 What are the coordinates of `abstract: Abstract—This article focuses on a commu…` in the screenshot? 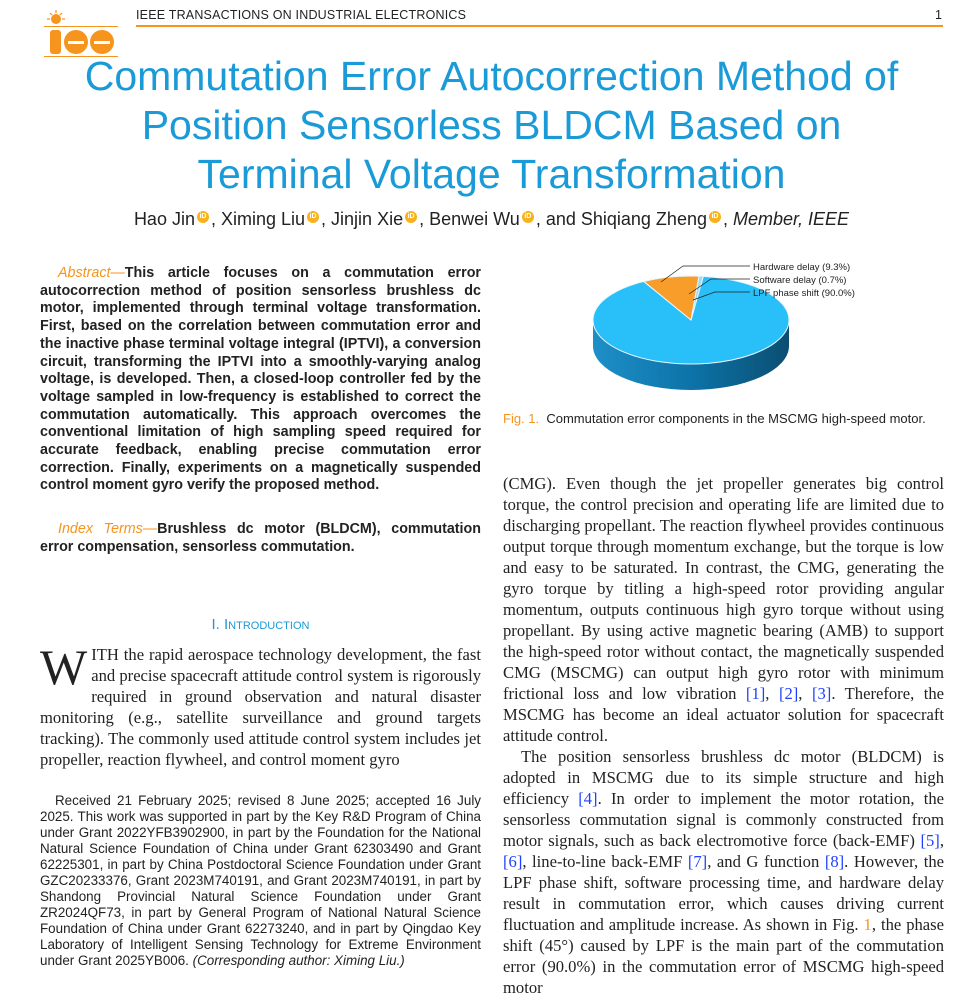 It's located at (260, 380).